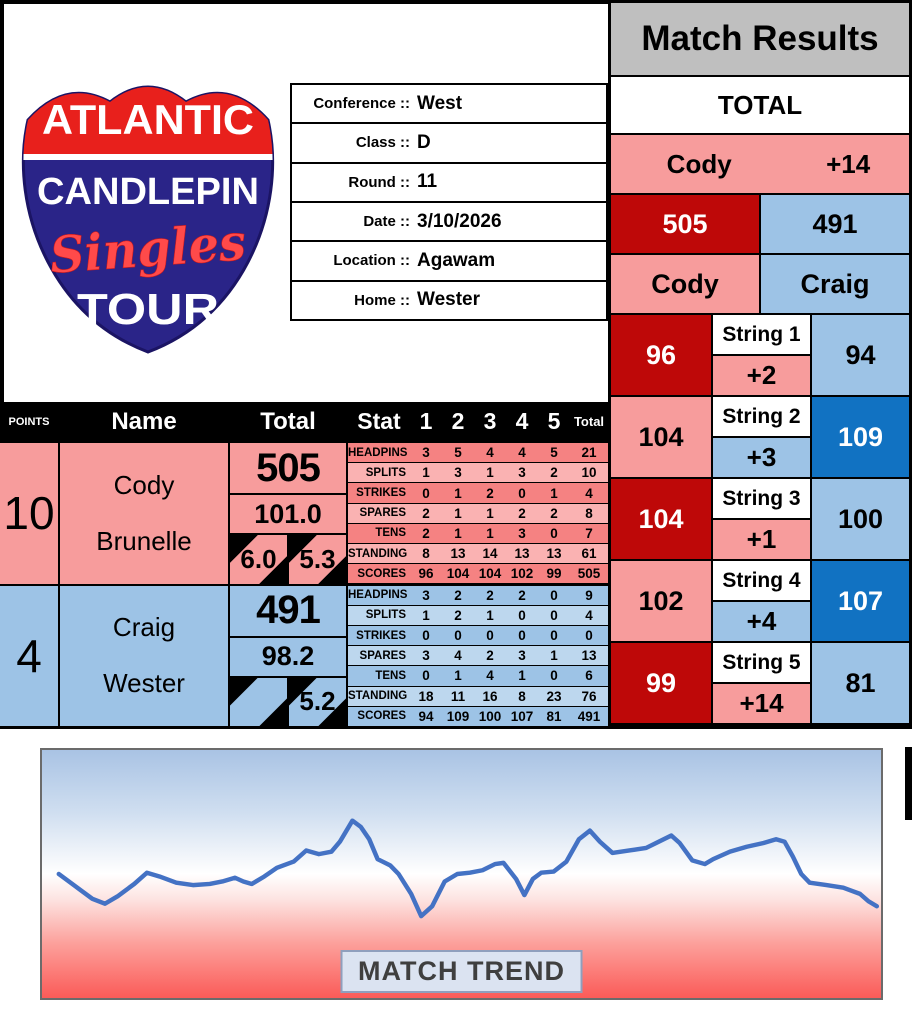 This screenshot has width=912, height=1023. I want to click on stat-game-4: 3, so click(522, 473).